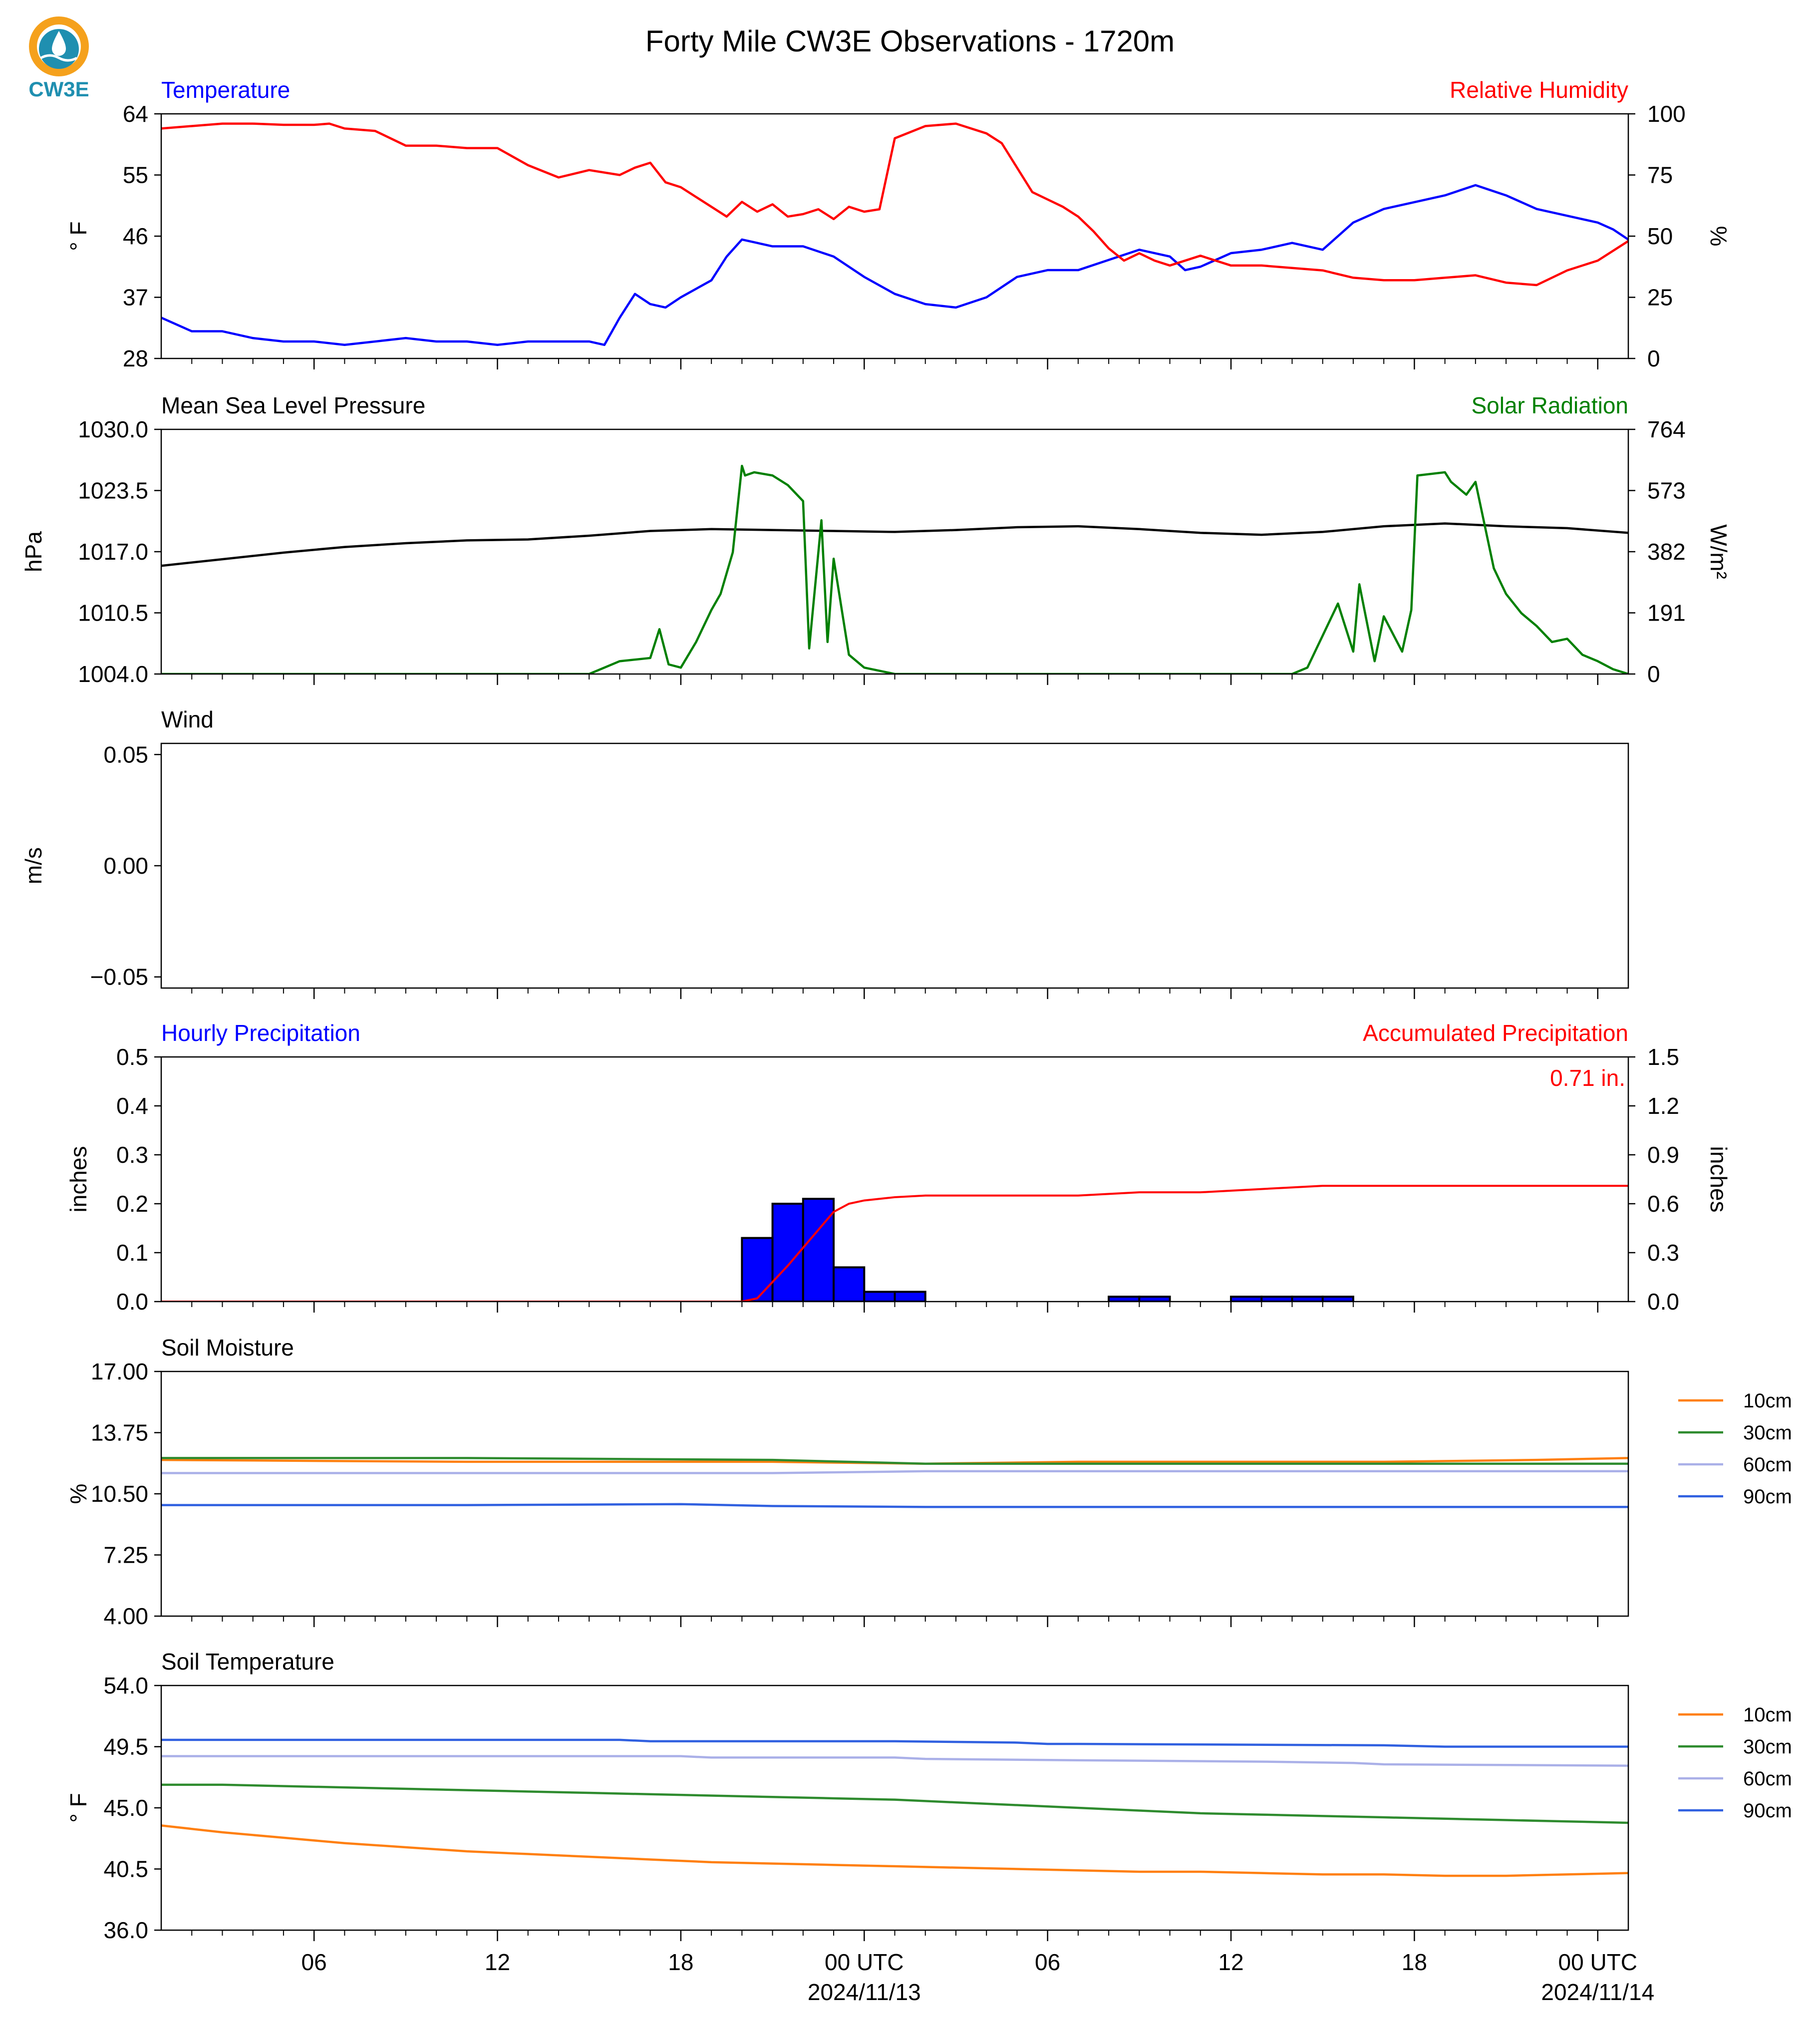  Describe the element at coordinates (135, 114) in the screenshot. I see `y-tick-label: 64` at that location.